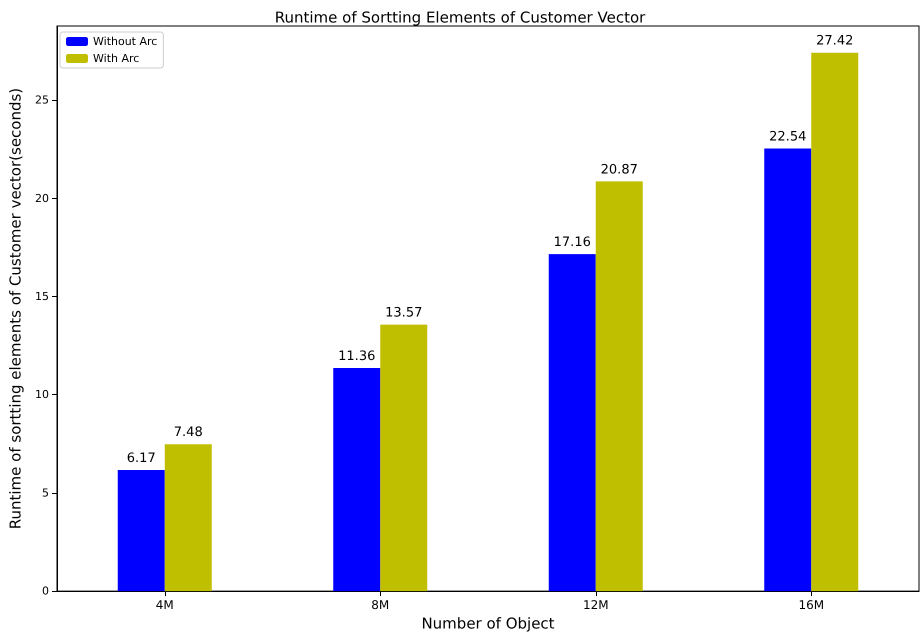  What do you see at coordinates (403, 313) in the screenshot?
I see `data-label: 13.57` at bounding box center [403, 313].